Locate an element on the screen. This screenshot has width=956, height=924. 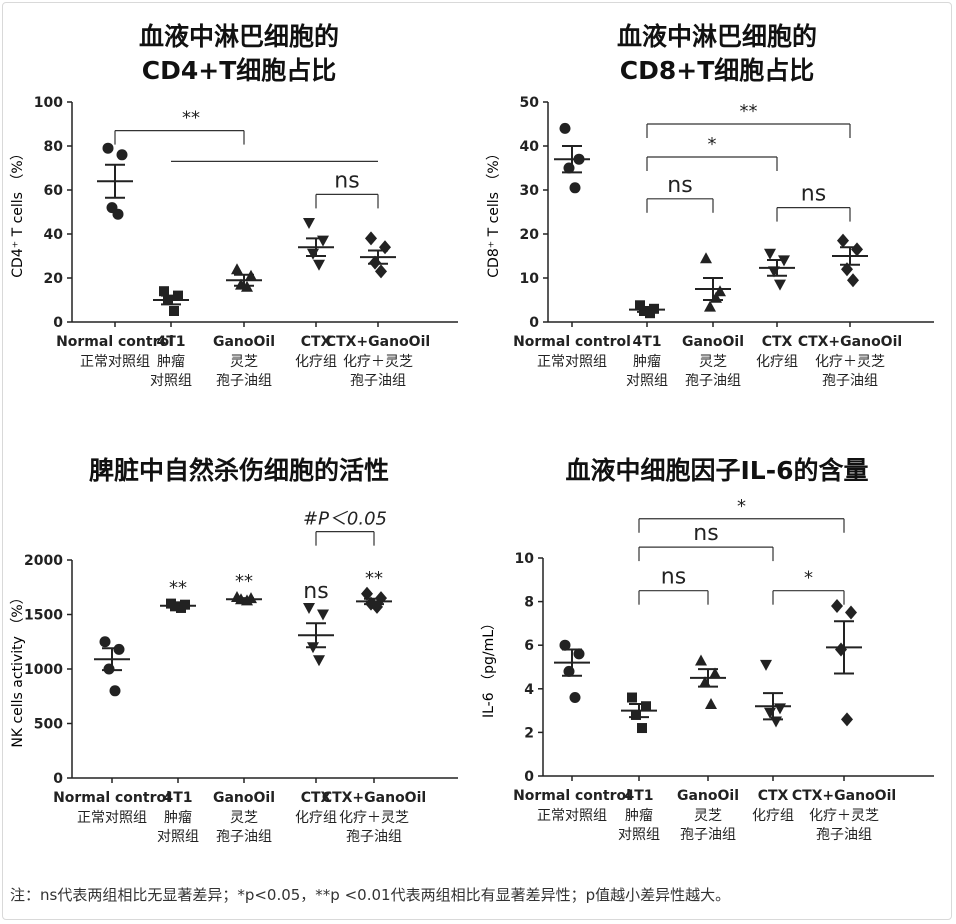
y-tick-label: 500 is located at coordinates (48, 725).